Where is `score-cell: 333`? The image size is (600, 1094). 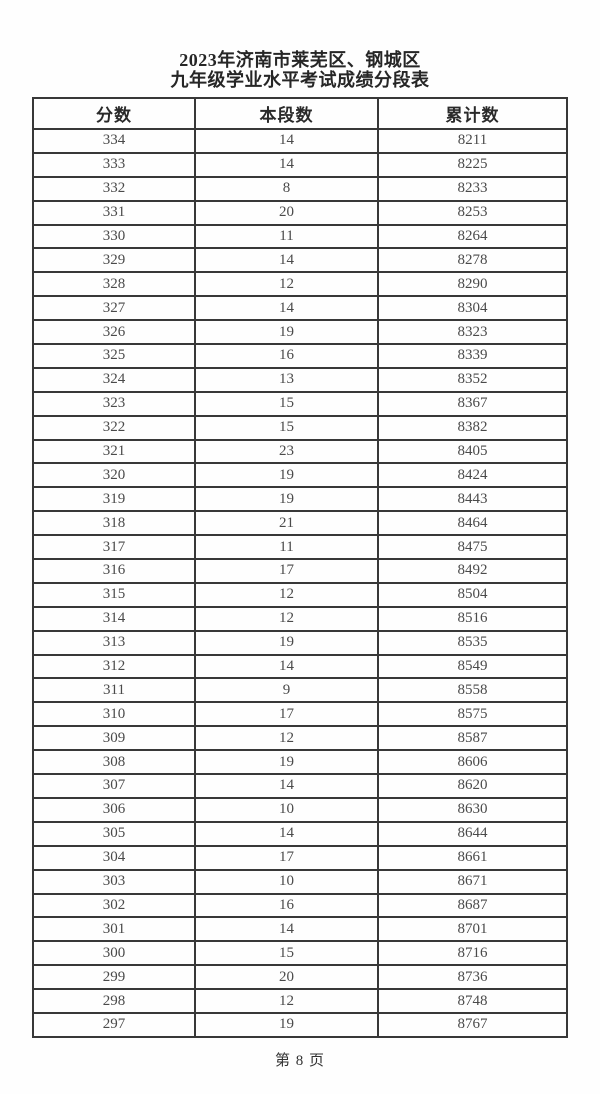
score-cell: 333 is located at coordinates (114, 164).